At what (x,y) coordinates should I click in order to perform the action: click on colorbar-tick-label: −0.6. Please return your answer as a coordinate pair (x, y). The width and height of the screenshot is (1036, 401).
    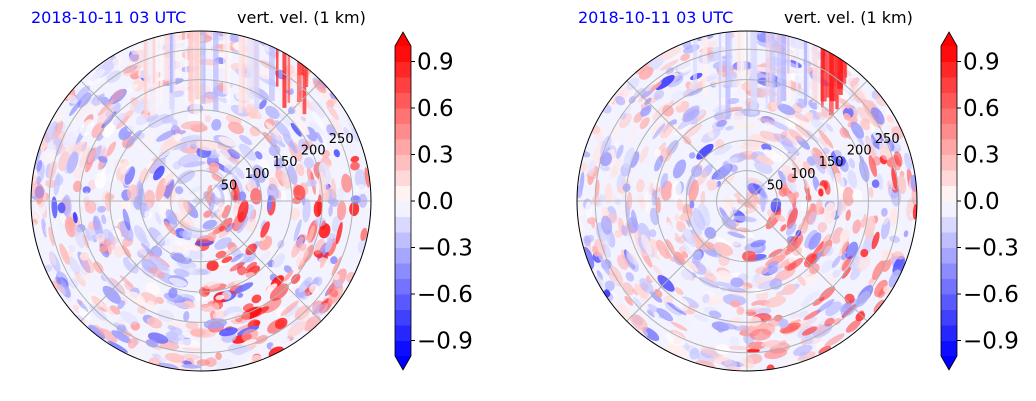
    Looking at the image, I should click on (445, 295).